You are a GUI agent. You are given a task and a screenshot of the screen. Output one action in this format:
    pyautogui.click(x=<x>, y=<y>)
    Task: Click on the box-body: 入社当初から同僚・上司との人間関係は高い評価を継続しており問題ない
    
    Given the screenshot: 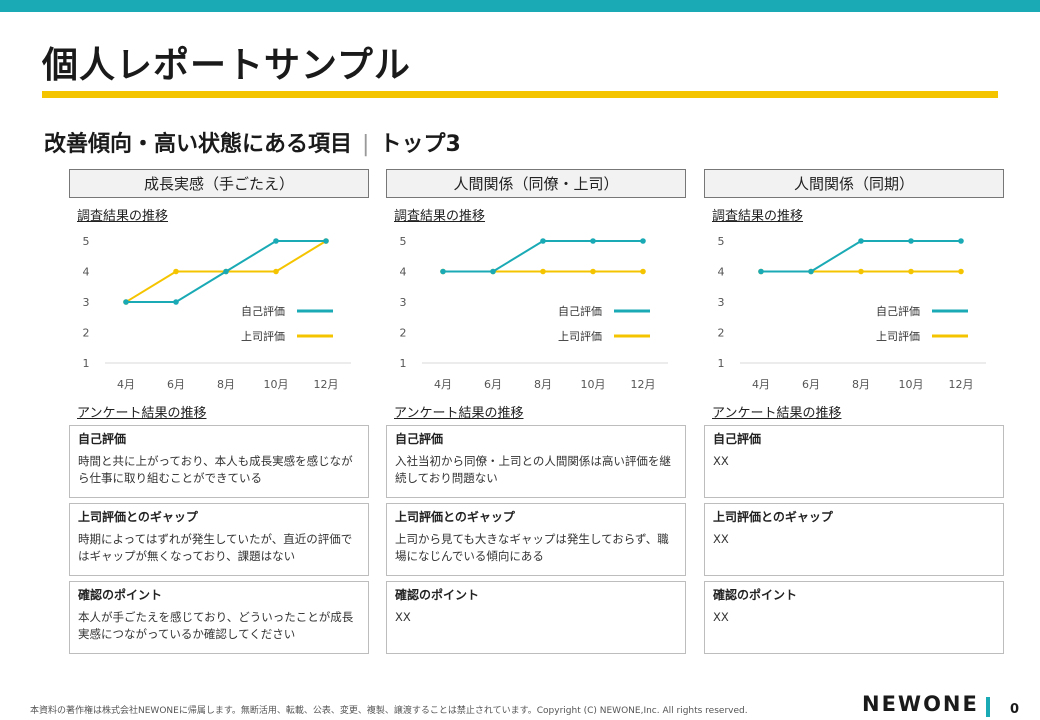 What is the action you would take?
    pyautogui.click(x=533, y=469)
    